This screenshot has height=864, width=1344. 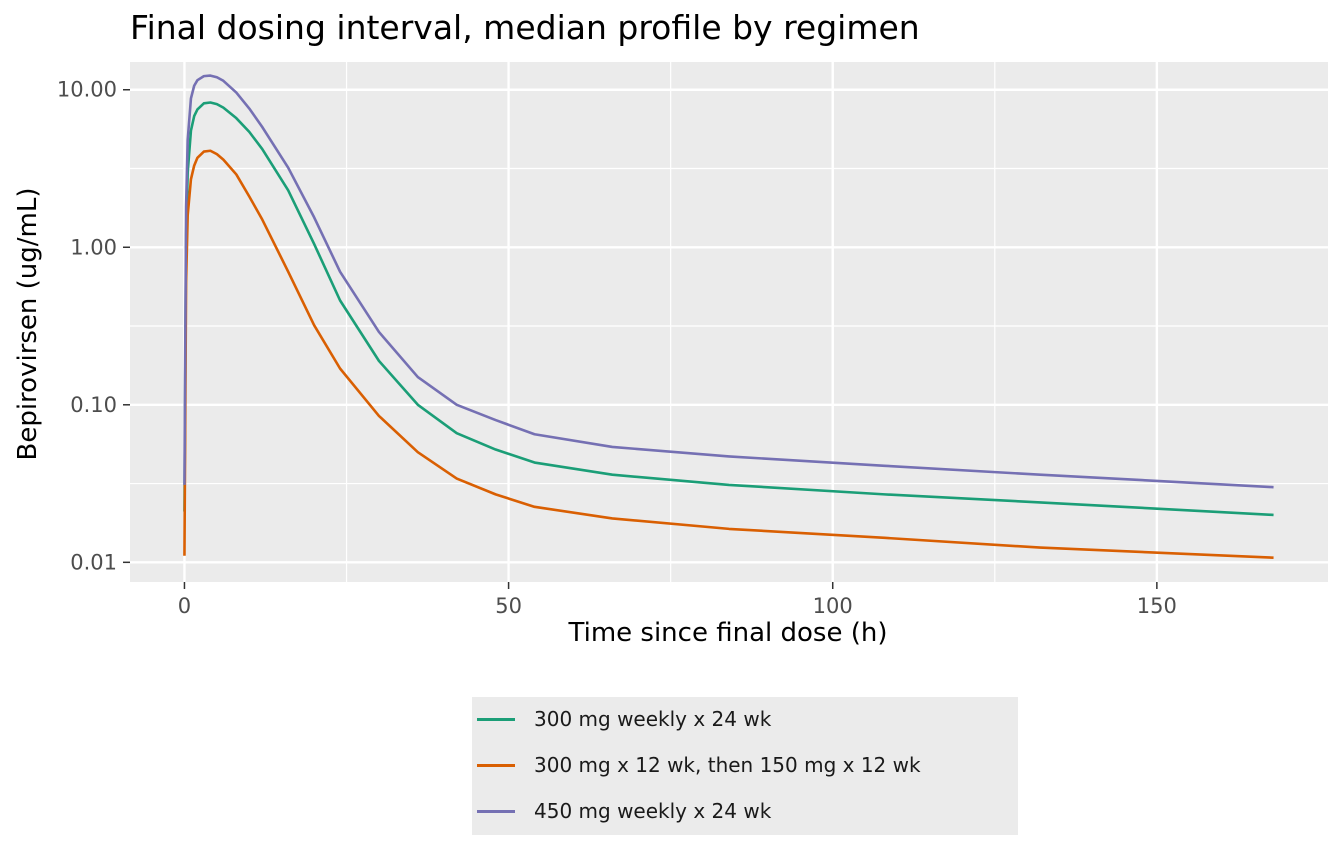 I want to click on legend-label-300mg-weekly: 300 mg weekly x 24 wk, so click(x=653, y=719).